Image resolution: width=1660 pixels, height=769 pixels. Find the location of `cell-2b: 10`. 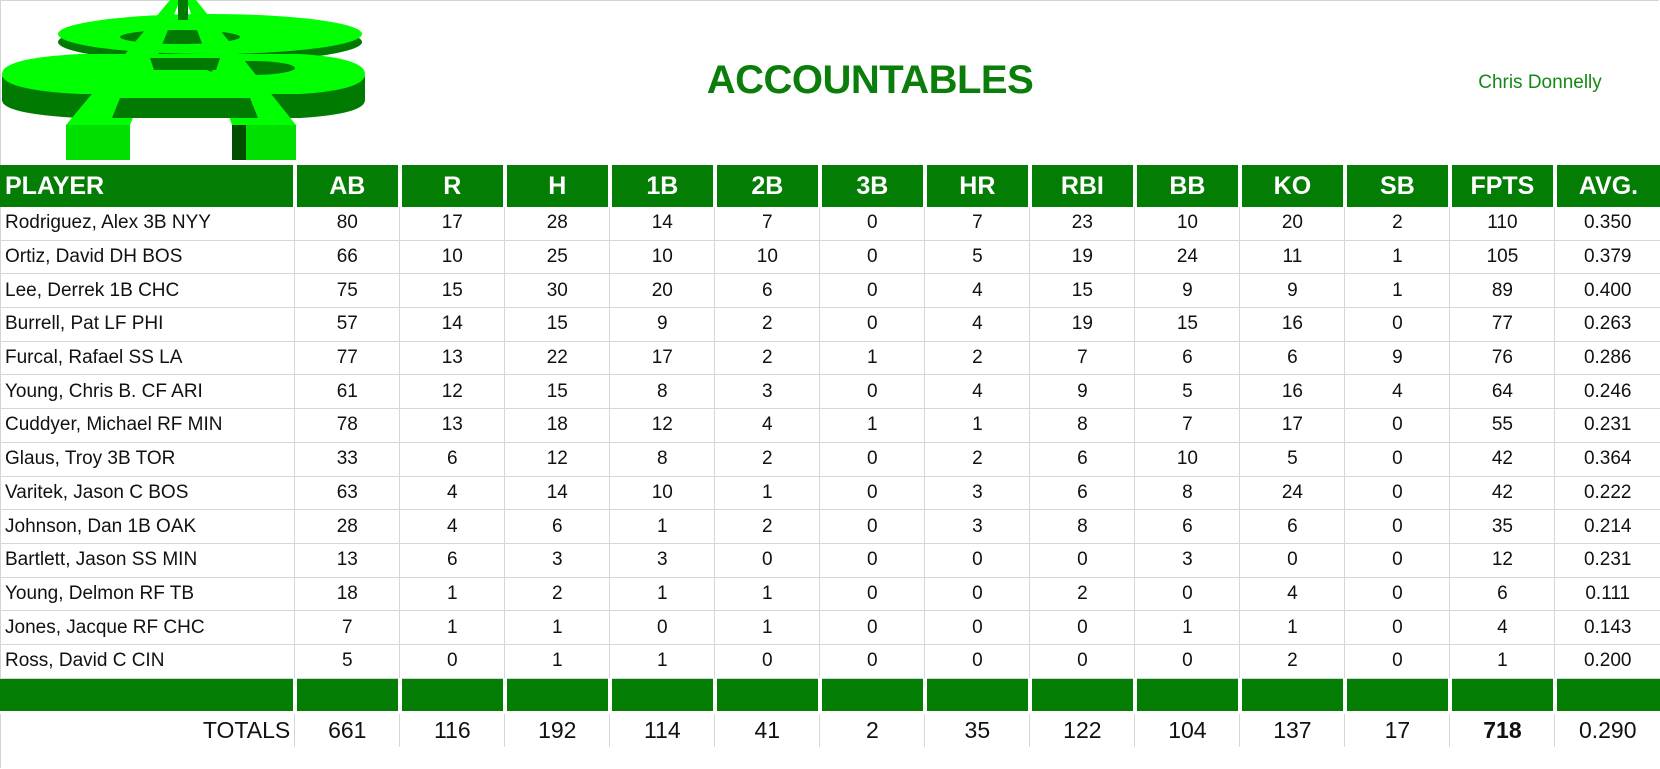

cell-2b: 10 is located at coordinates (767, 257).